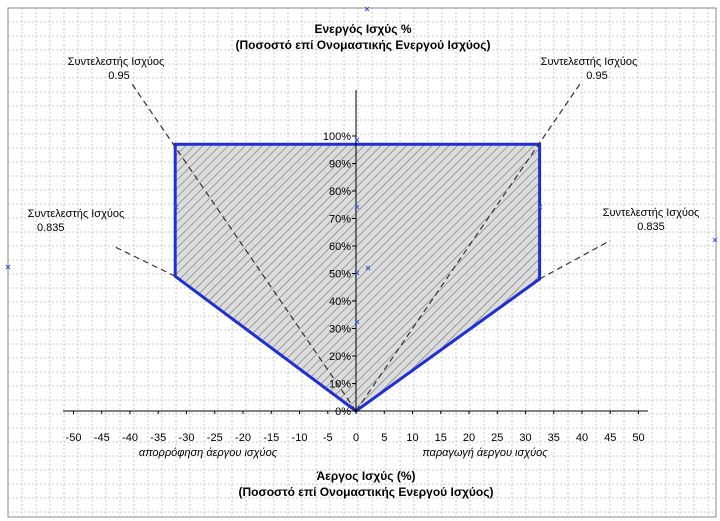 Image resolution: width=720 pixels, height=521 pixels. What do you see at coordinates (243, 438) in the screenshot?
I see `x-tick-label: -20` at bounding box center [243, 438].